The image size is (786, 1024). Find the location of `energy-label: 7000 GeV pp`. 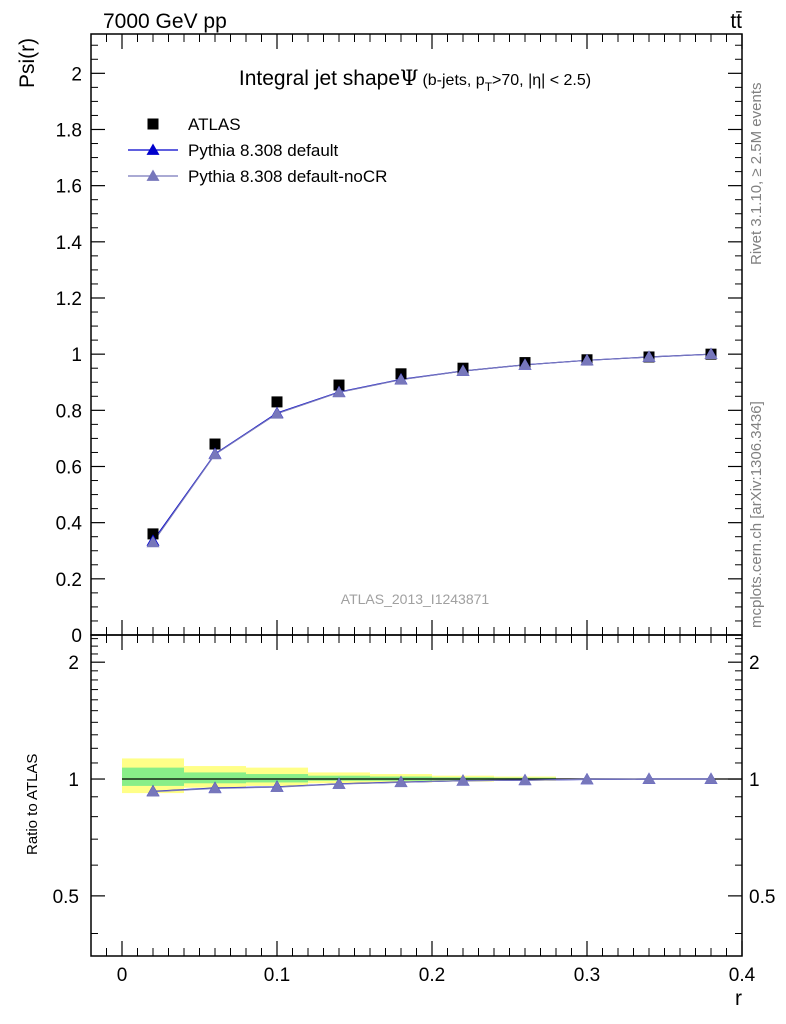

energy-label: 7000 GeV pp is located at coordinates (165, 21).